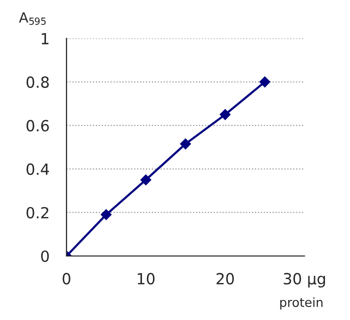 The image size is (350, 320). What do you see at coordinates (37, 212) in the screenshot?
I see `y-tick-label: 0.2` at bounding box center [37, 212].